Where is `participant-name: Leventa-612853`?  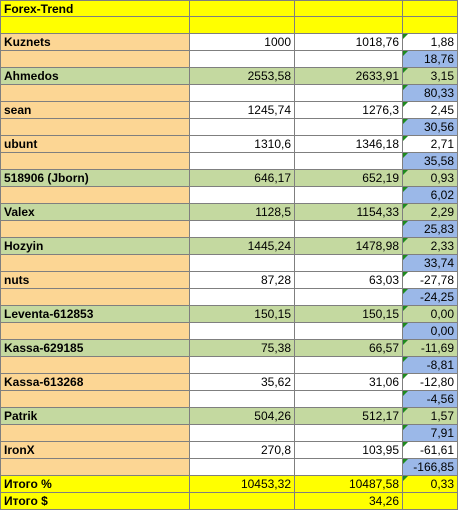
participant-name: Leventa-612853 is located at coordinates (95, 314).